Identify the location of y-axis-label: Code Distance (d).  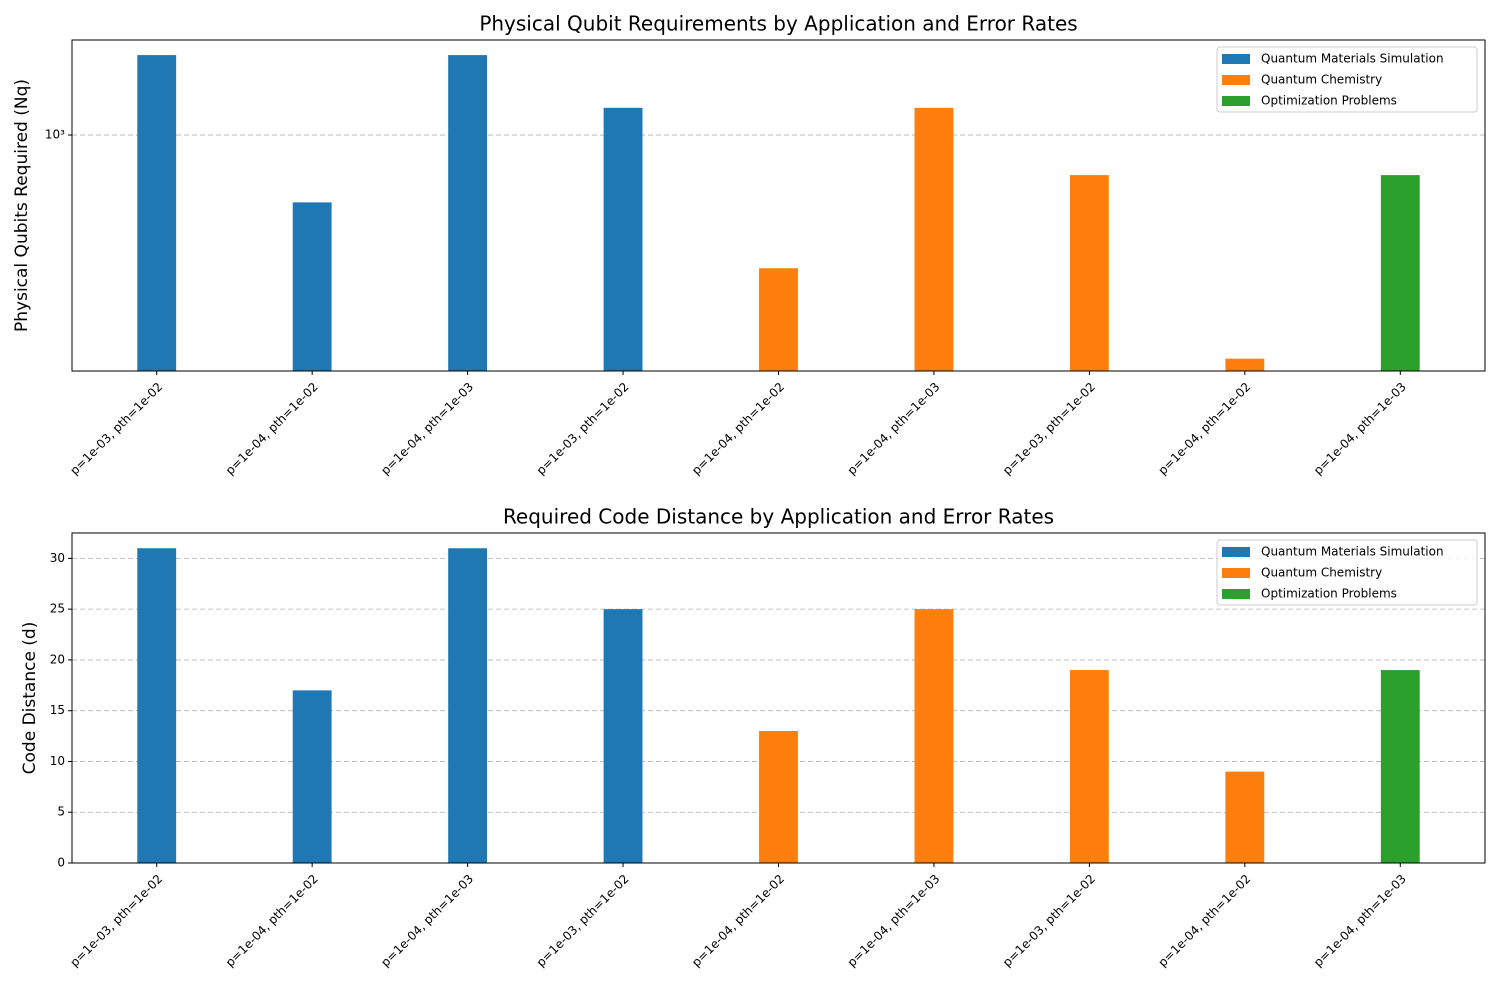
(30, 698).